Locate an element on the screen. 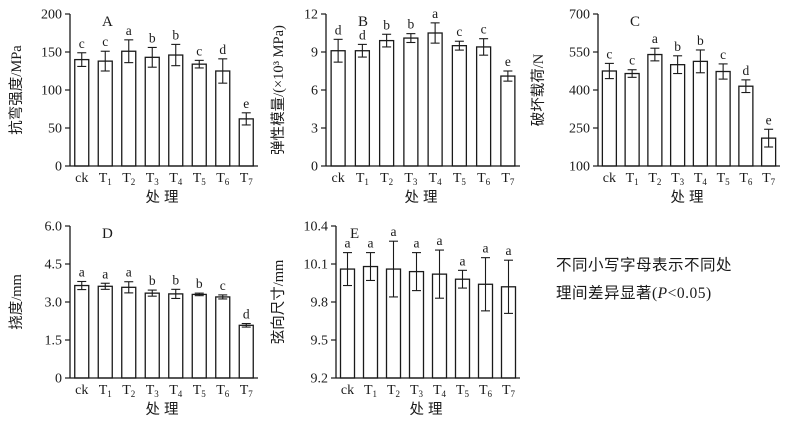  bar-group-ck: d is located at coordinates (338, 94).